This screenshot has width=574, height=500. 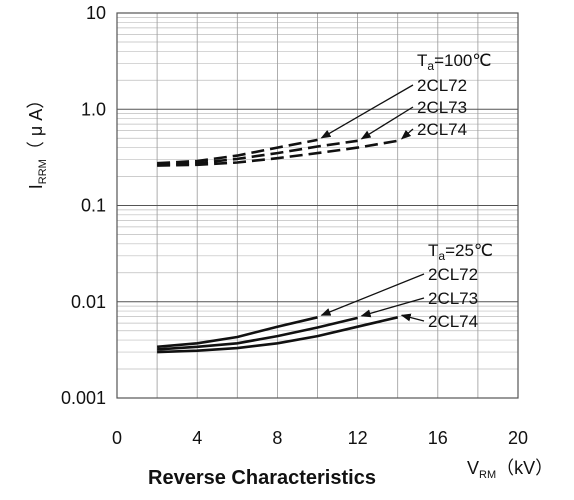 I want to click on y-axis-title-main: I, so click(x=36, y=186).